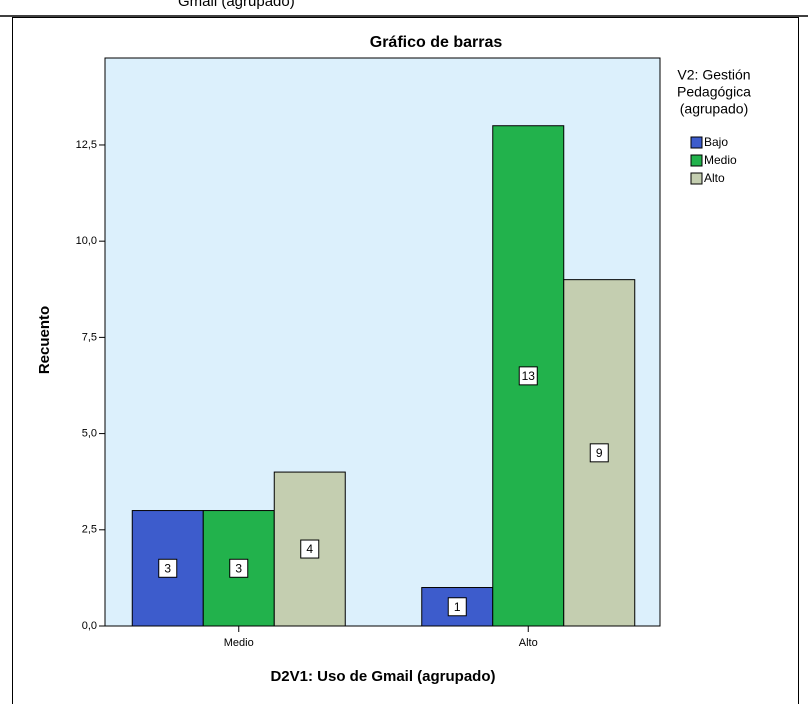 The width and height of the screenshot is (808, 704). I want to click on value-label: 1, so click(457, 607).